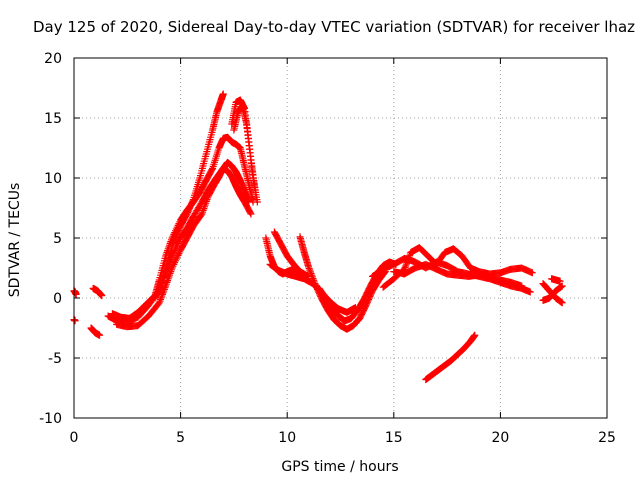 This screenshot has height=480, width=640. Describe the element at coordinates (74, 438) in the screenshot. I see `x-tick-label: 0` at that location.